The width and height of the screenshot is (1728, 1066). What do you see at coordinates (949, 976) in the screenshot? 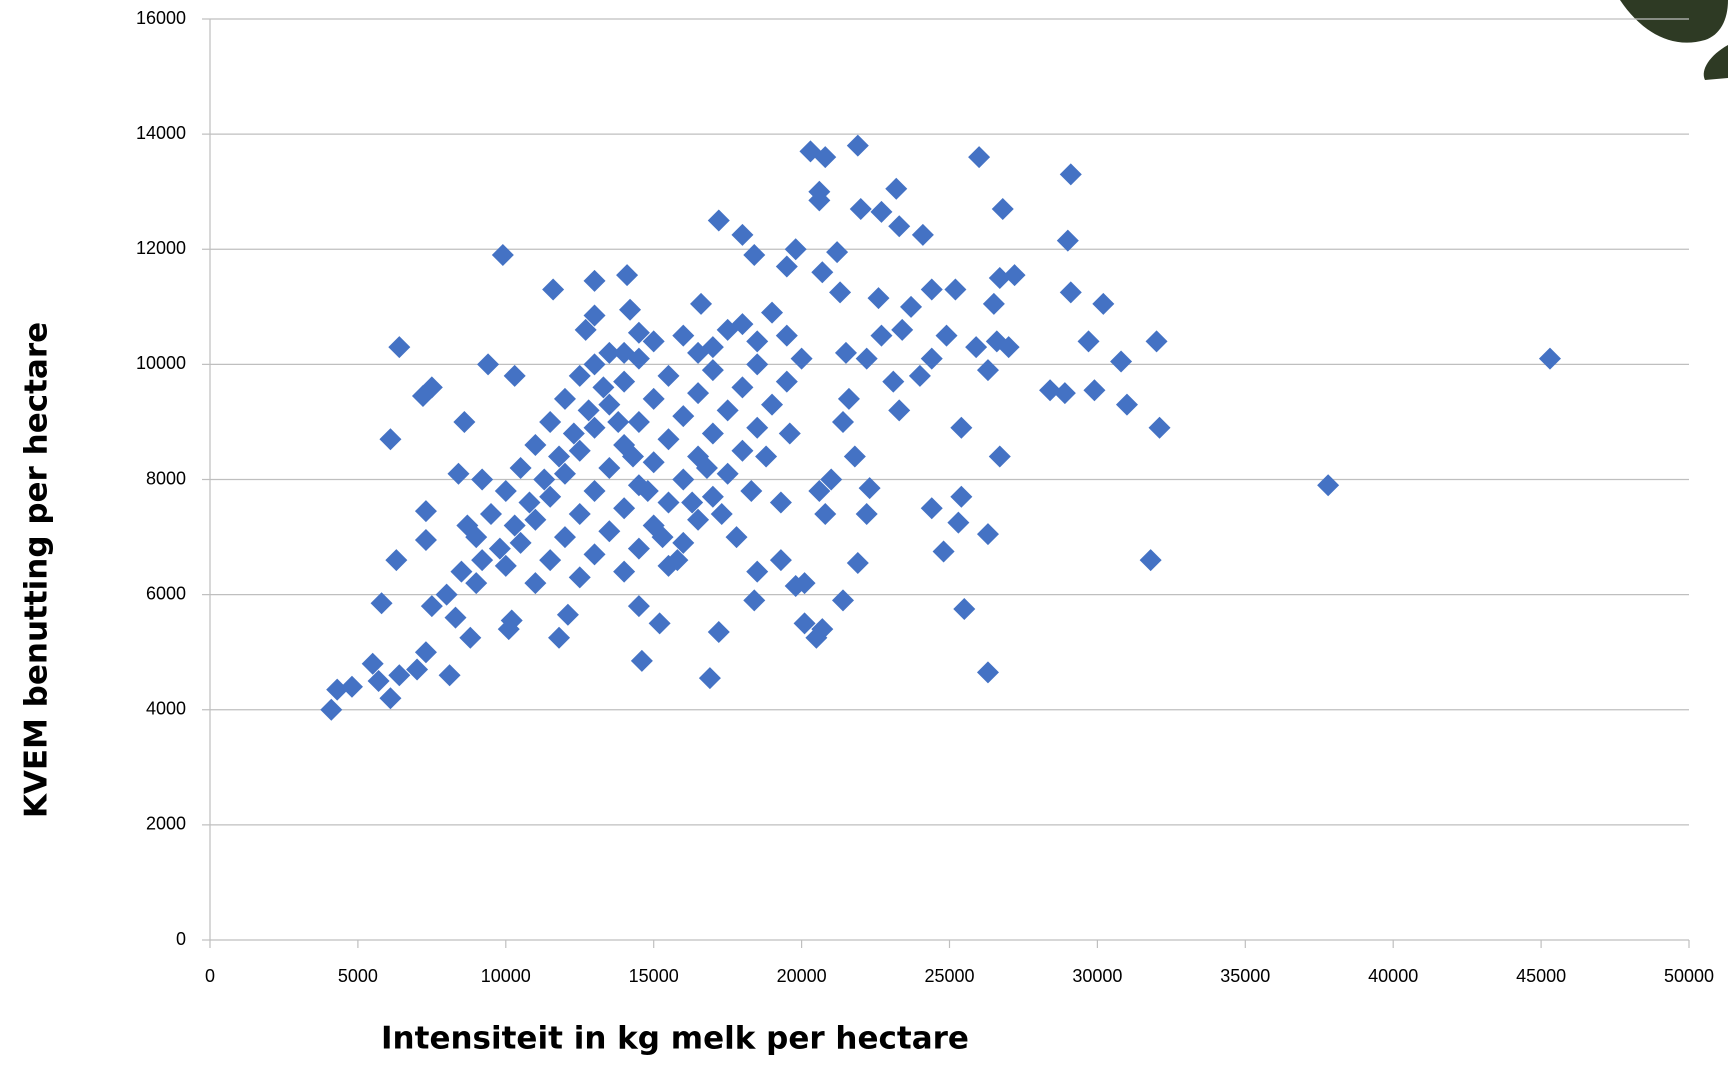
I see `x-tick-label: 25000` at bounding box center [949, 976].